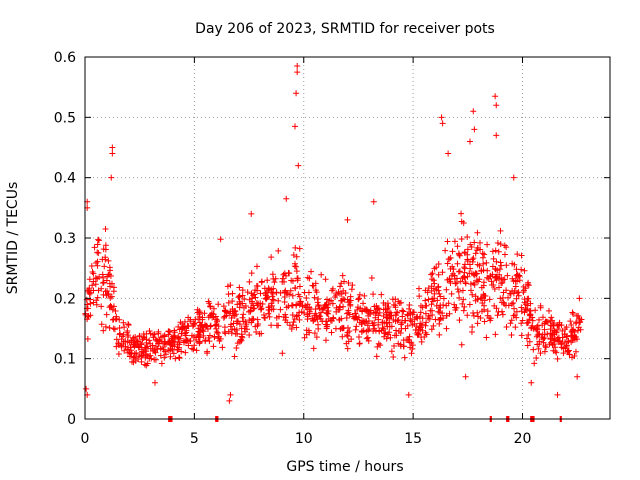 This screenshot has width=640, height=480. Describe the element at coordinates (71, 420) in the screenshot. I see `y-tick-label: 0` at that location.